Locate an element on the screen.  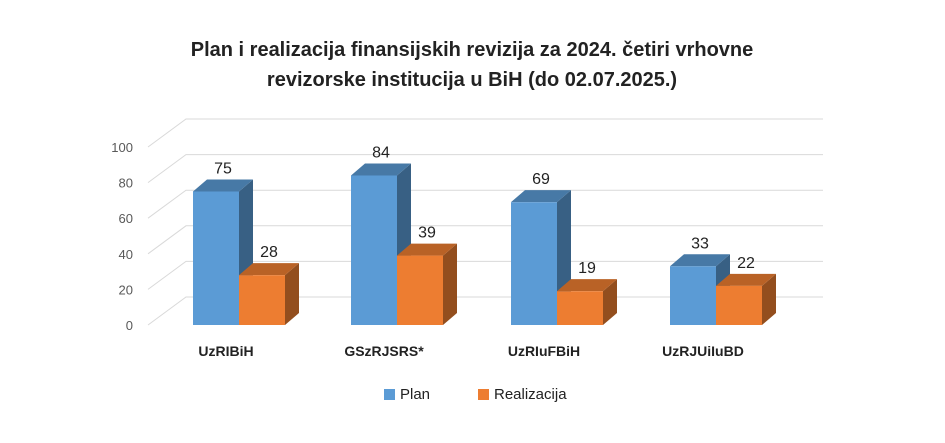
category-label: UzRIBiH is located at coordinates (225, 351).